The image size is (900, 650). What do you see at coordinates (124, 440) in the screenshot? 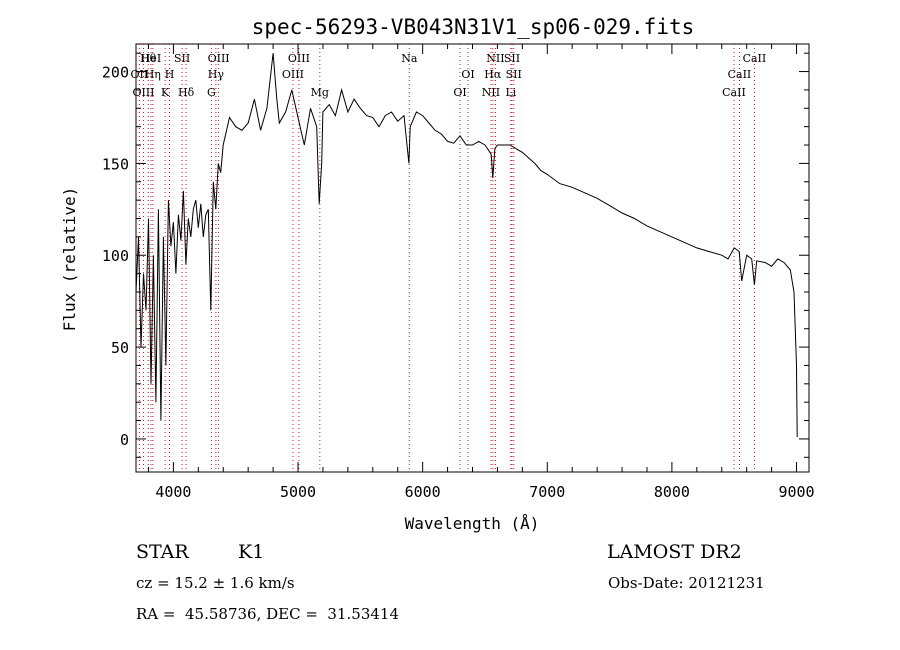
I see `y-tick-label-0: 0` at bounding box center [124, 440].